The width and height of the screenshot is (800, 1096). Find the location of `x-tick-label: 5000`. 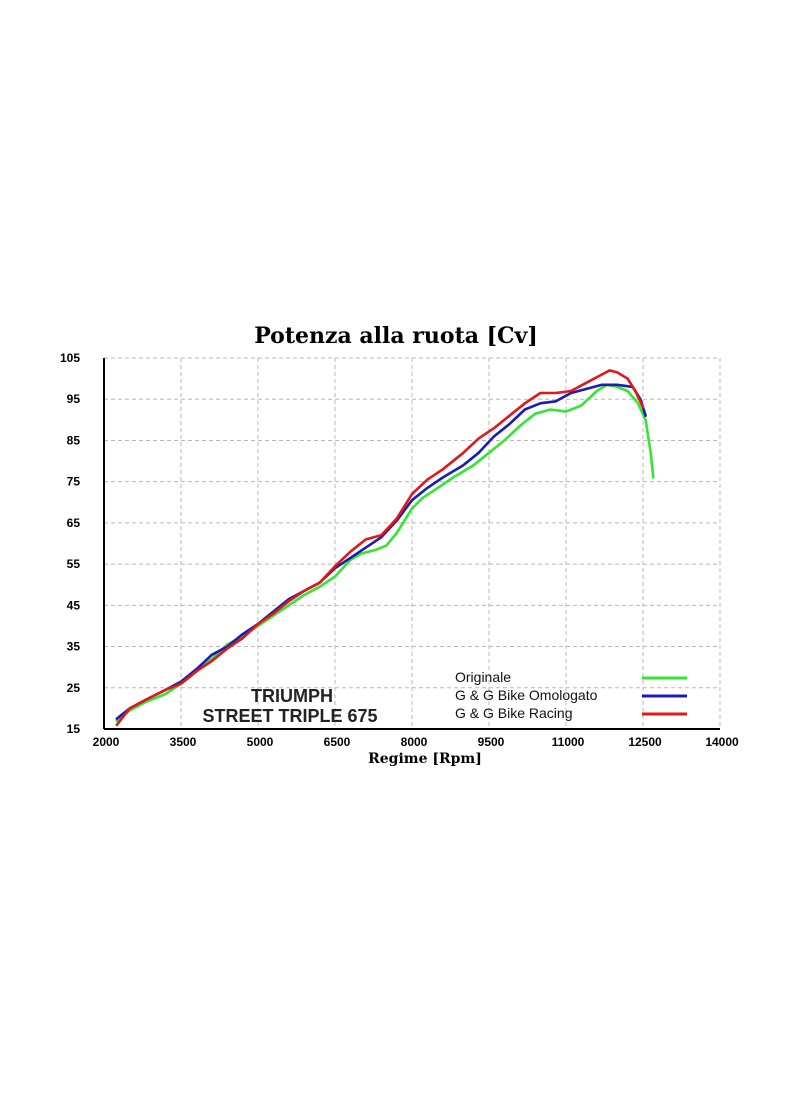

x-tick-label: 5000 is located at coordinates (260, 742).